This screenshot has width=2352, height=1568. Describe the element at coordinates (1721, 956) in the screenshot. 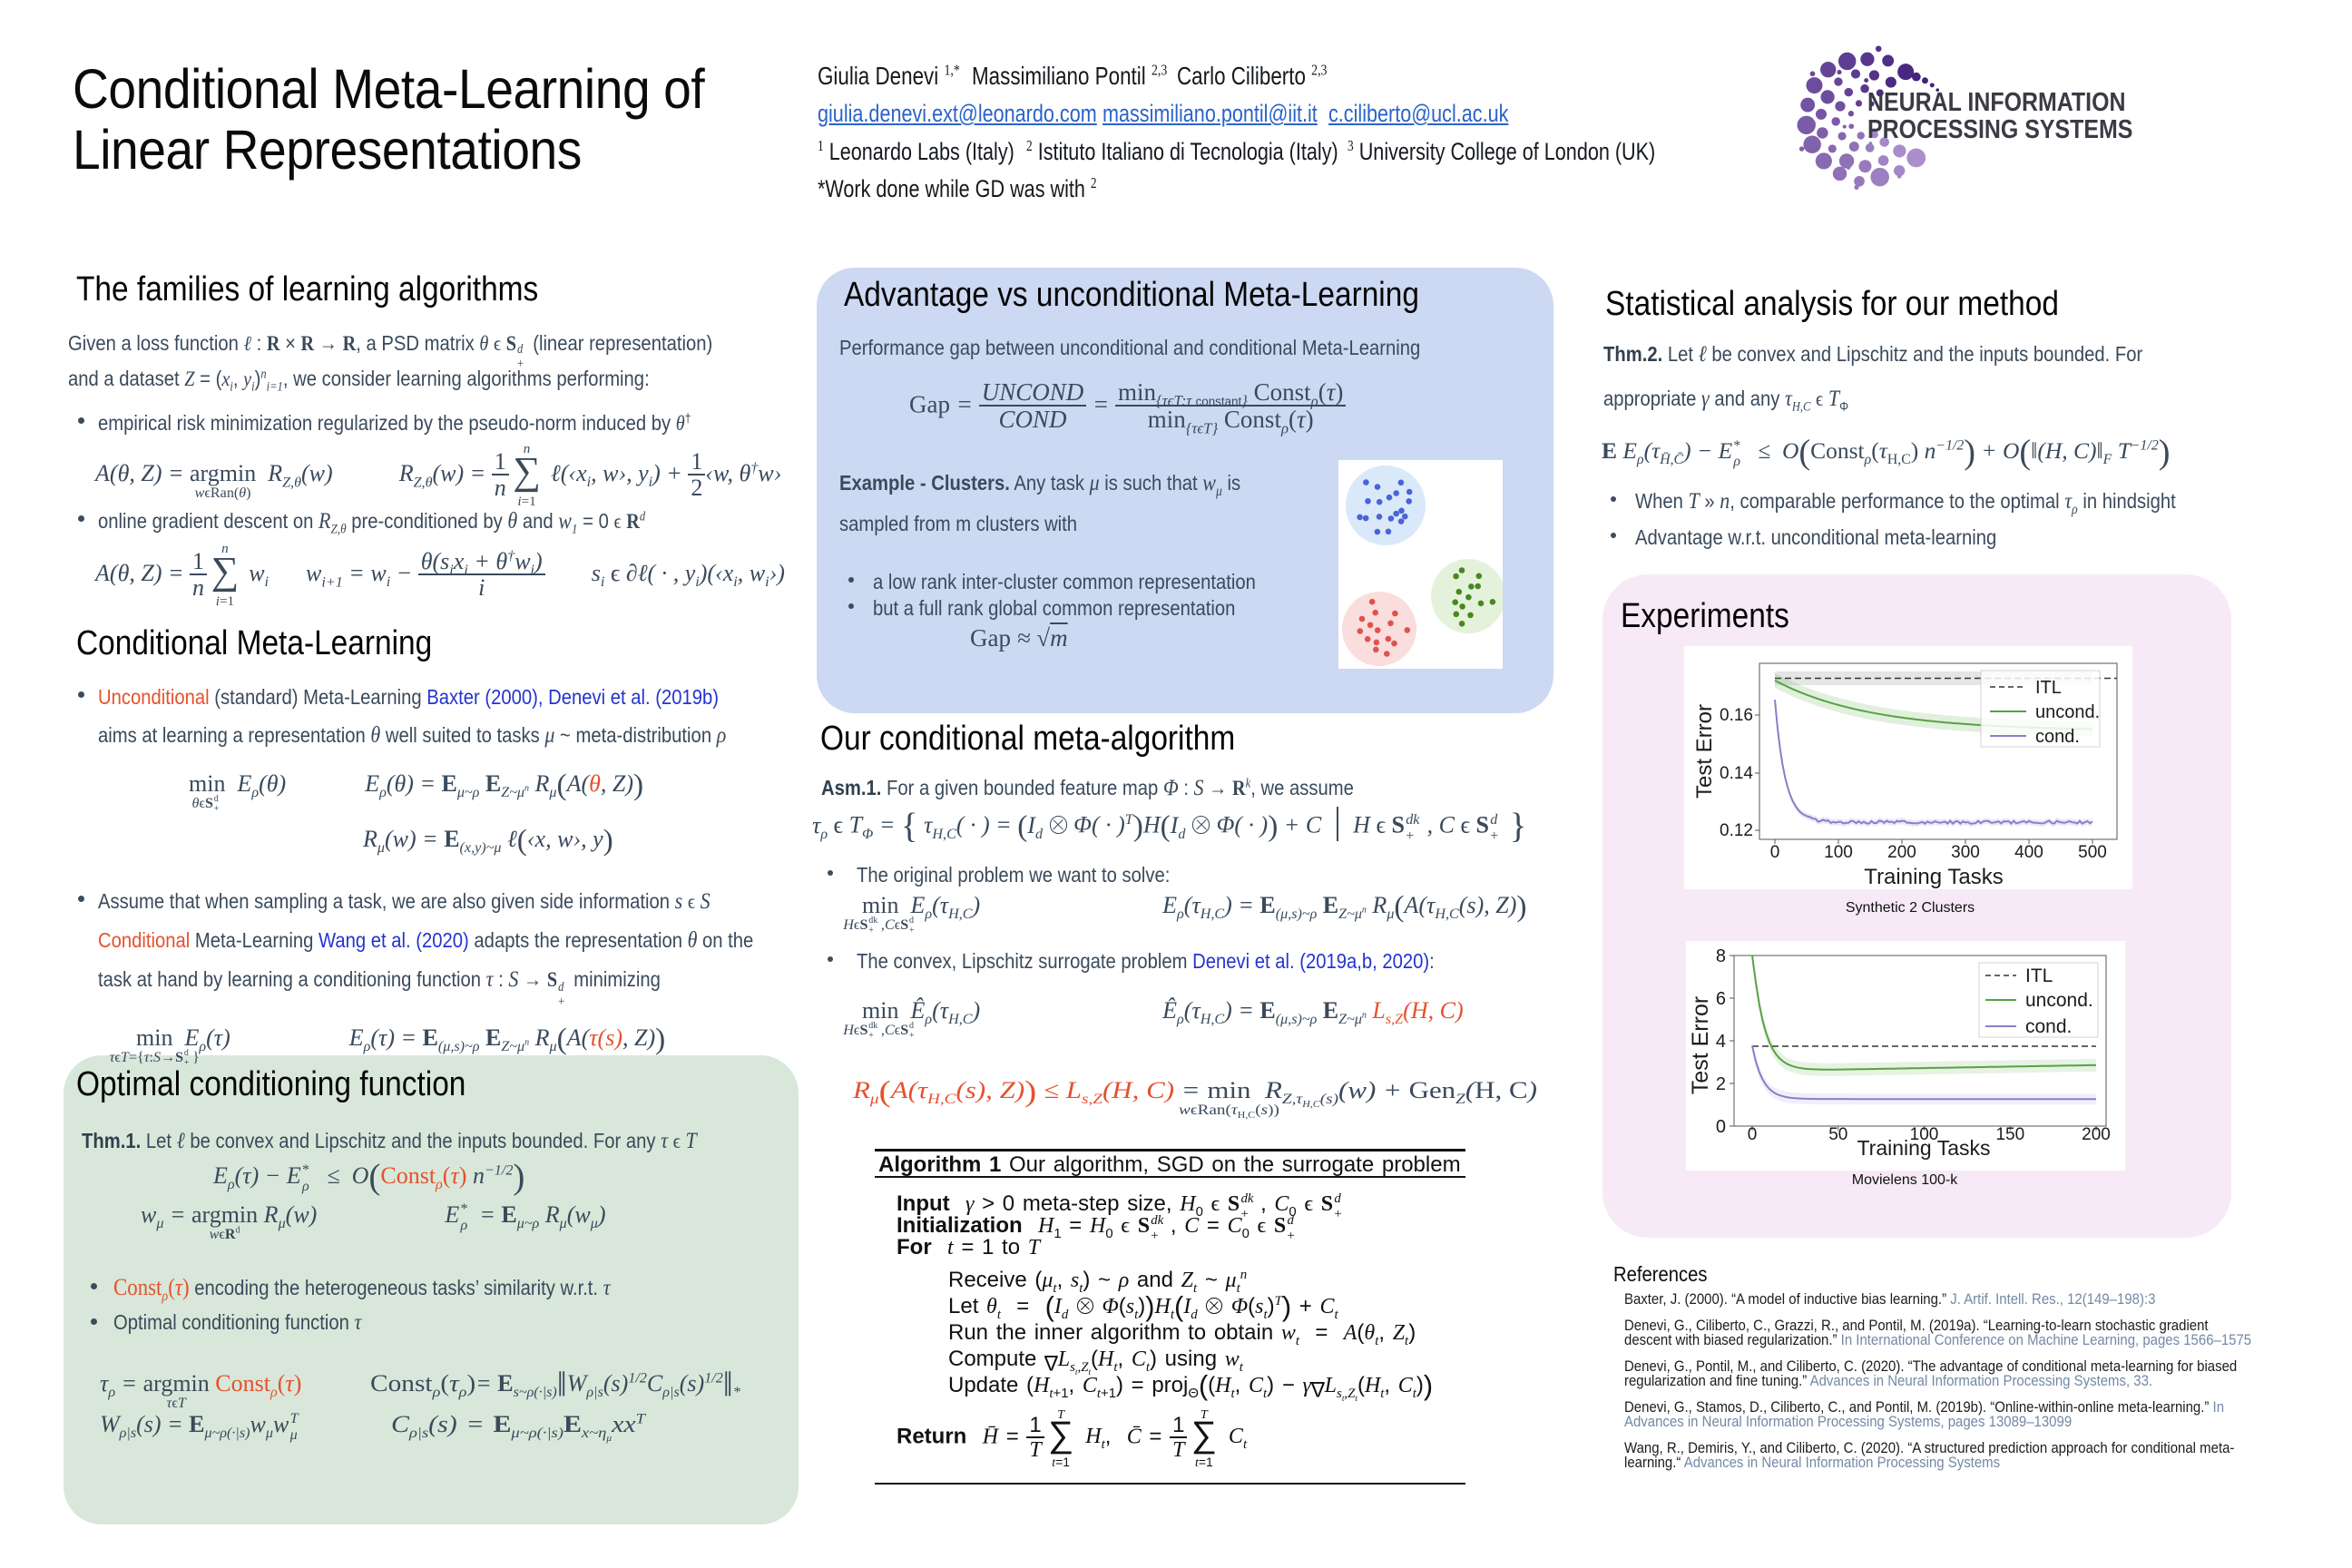

I see `svg-text: 8` at that location.